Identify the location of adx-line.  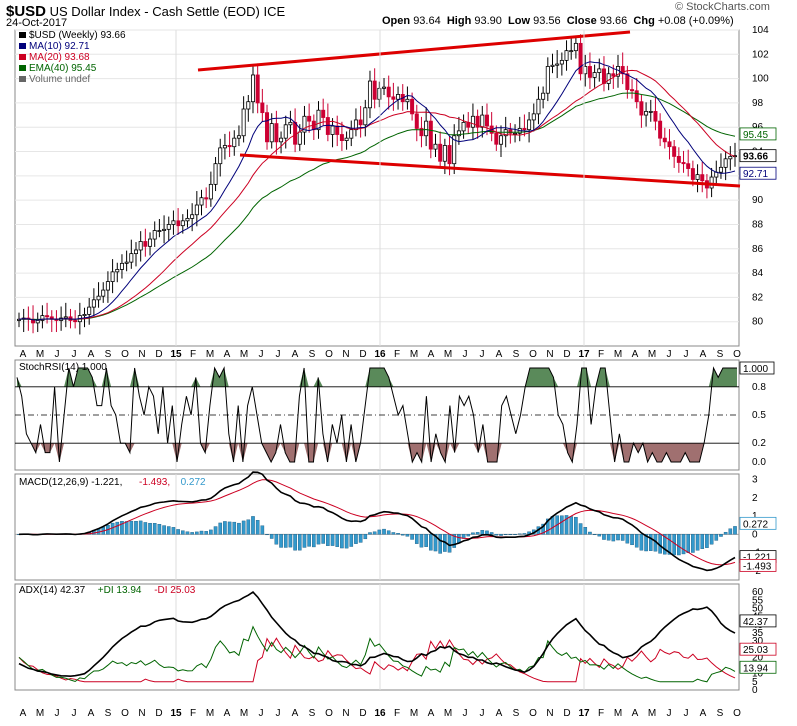
(377, 634).